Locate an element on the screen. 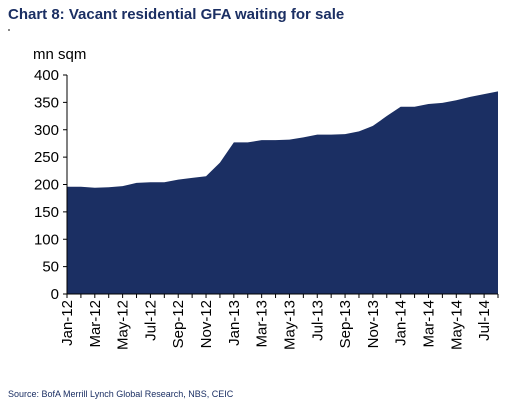 The height and width of the screenshot is (411, 508). x-tick-label: Mar-14 is located at coordinates (428, 324).